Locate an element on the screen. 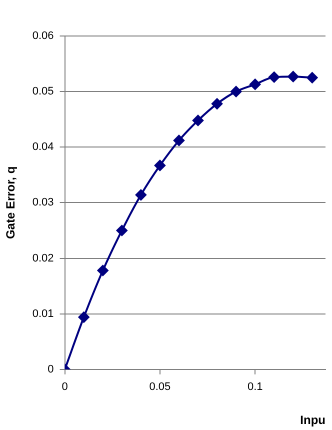  y-tick-label: 0.02 is located at coordinates (43, 258).